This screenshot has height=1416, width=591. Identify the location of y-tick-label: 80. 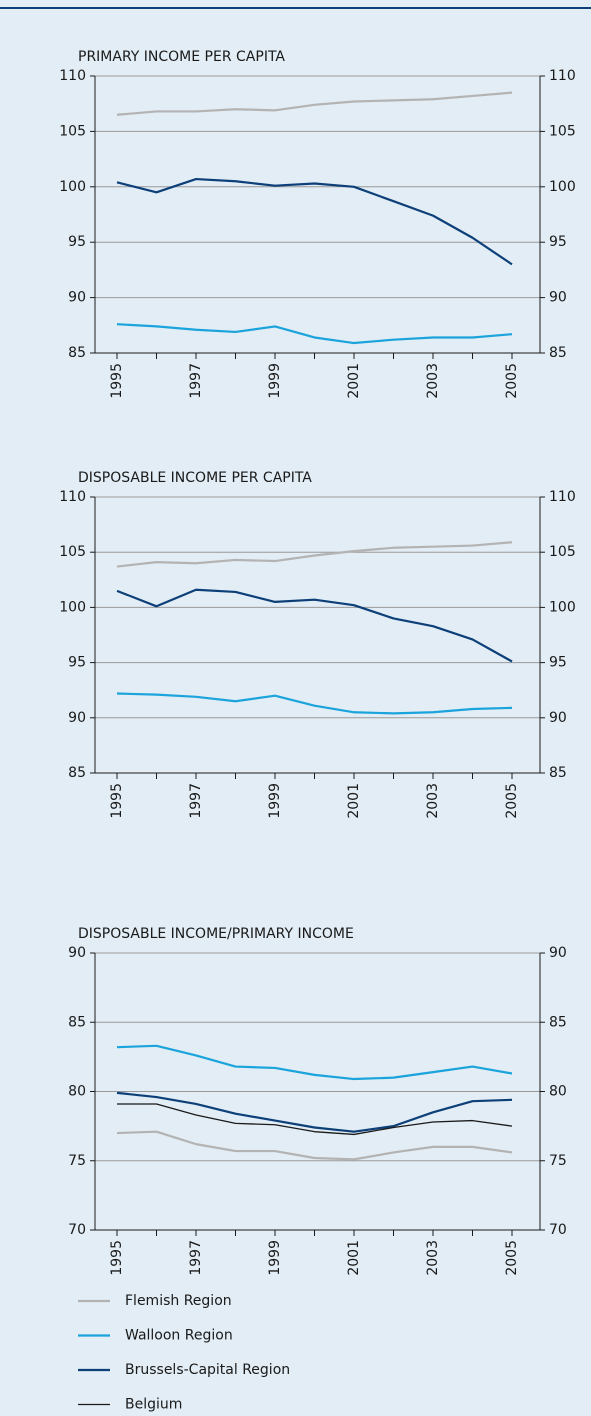
(77, 1092).